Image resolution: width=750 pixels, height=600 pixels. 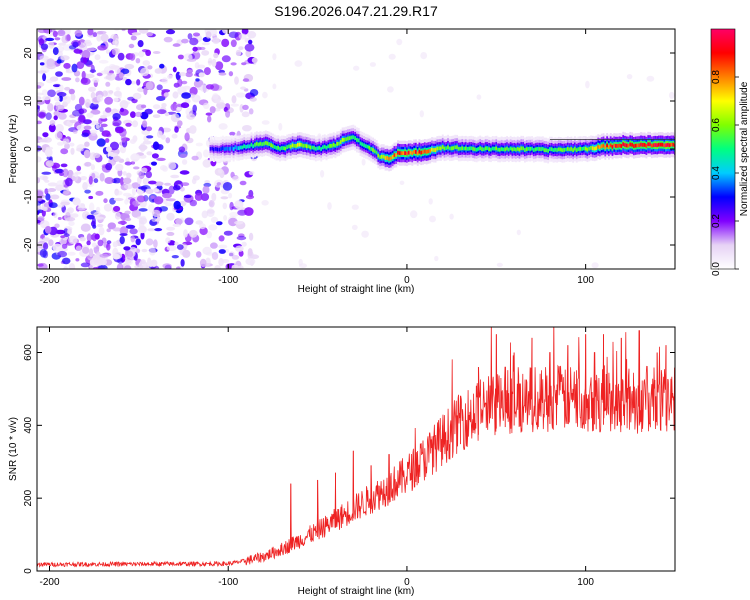 I want to click on spectrogram-y-tick-label: -10, so click(x=28, y=196).